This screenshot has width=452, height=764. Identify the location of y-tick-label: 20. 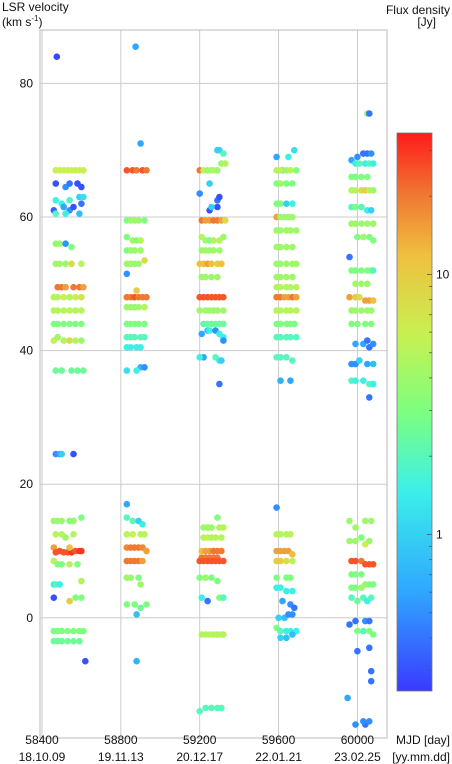
(27, 484).